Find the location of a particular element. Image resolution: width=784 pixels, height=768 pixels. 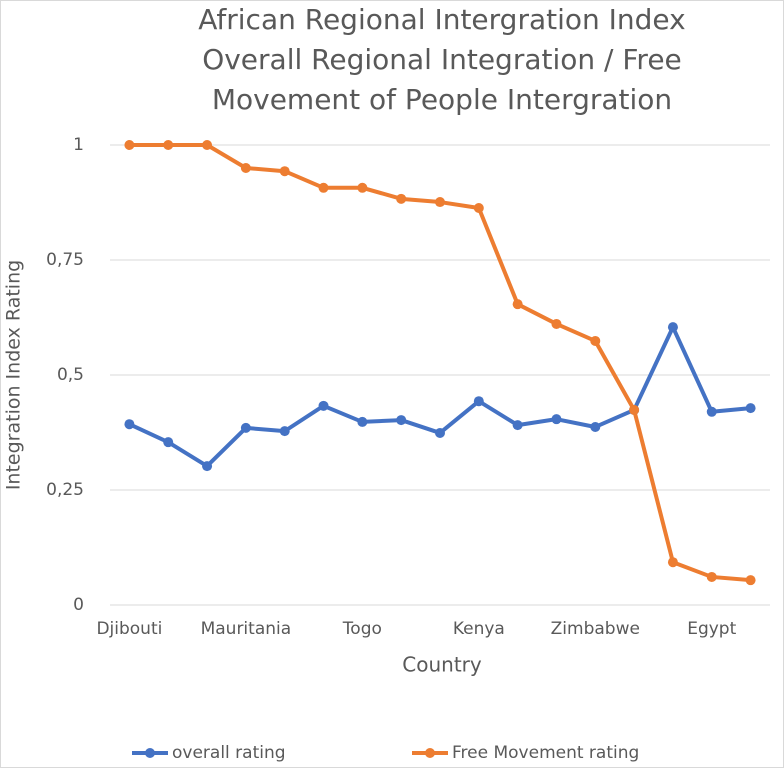

x-tick-label: Djibouti is located at coordinates (129, 629).